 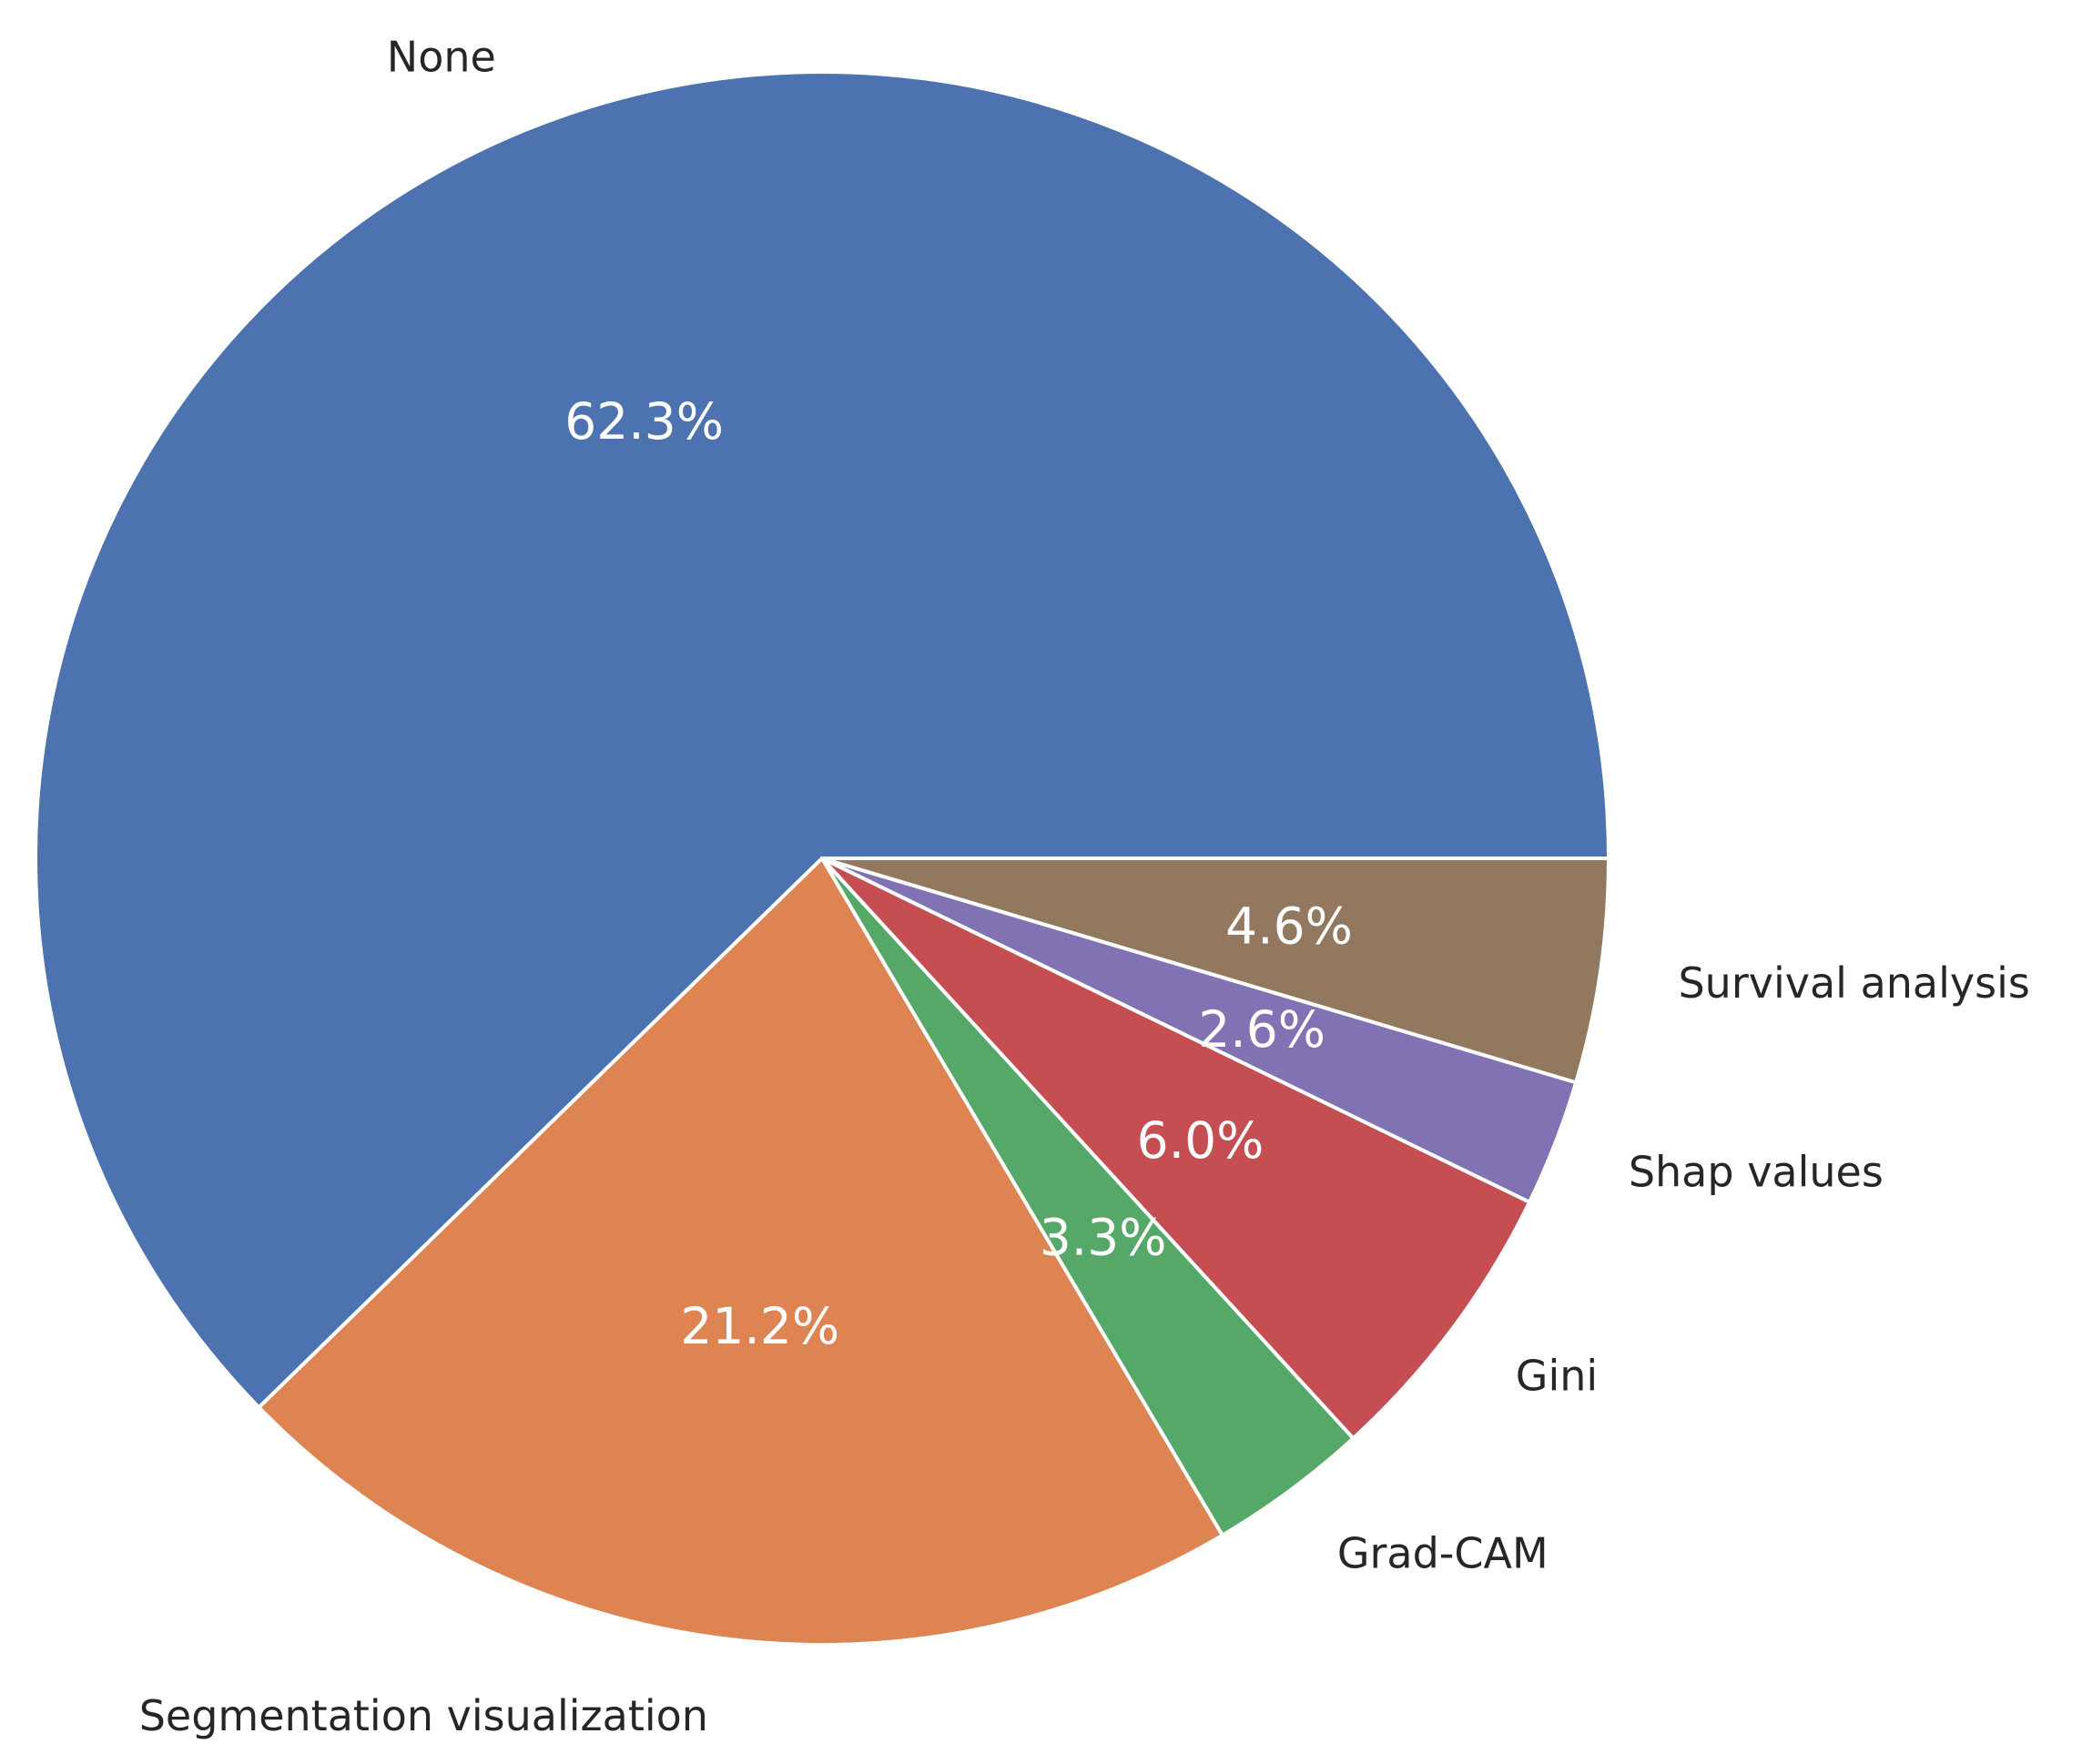 What do you see at coordinates (1103, 1238) in the screenshot?
I see `slice-percent-label: 3.3%` at bounding box center [1103, 1238].